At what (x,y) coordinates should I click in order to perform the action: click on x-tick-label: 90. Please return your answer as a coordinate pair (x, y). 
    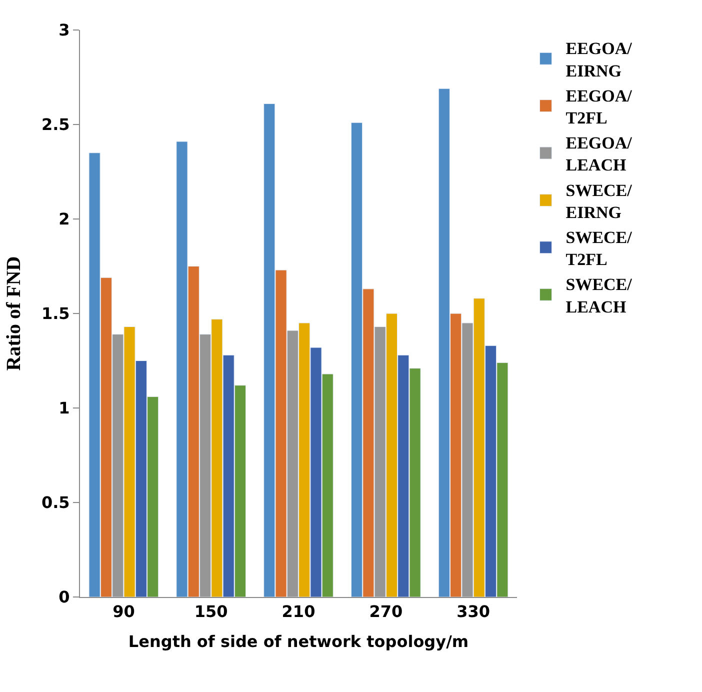
    Looking at the image, I should click on (123, 612).